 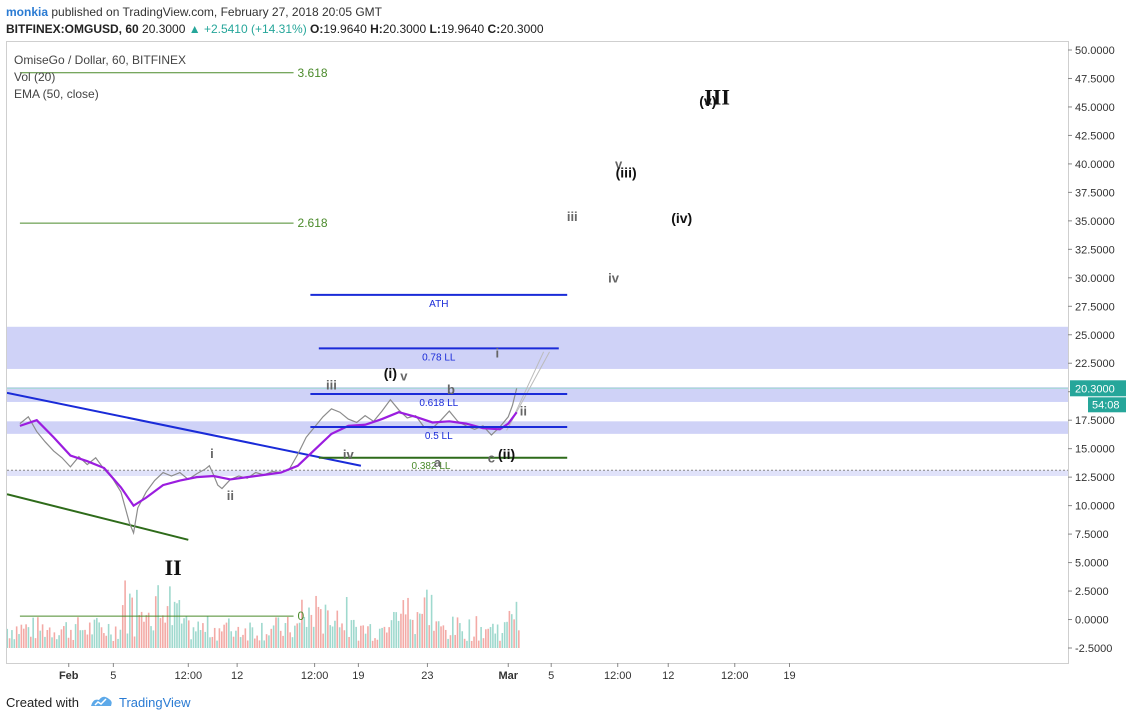 I want to click on wave-label: (v), so click(x=707, y=101).